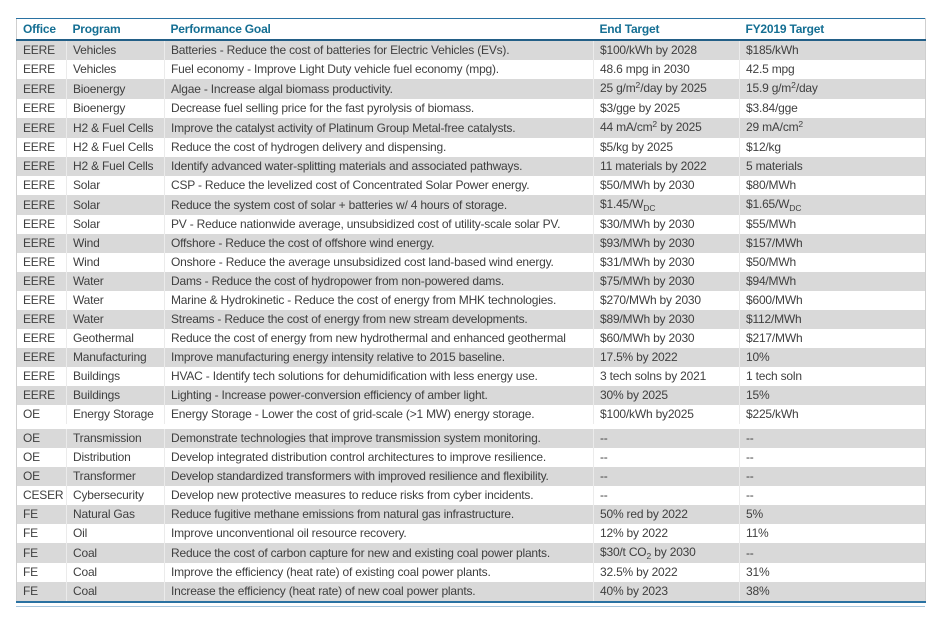 The width and height of the screenshot is (940, 618). Describe the element at coordinates (832, 205) in the screenshot. I see `fy2019-target-cell: $1.65/WDC` at that location.